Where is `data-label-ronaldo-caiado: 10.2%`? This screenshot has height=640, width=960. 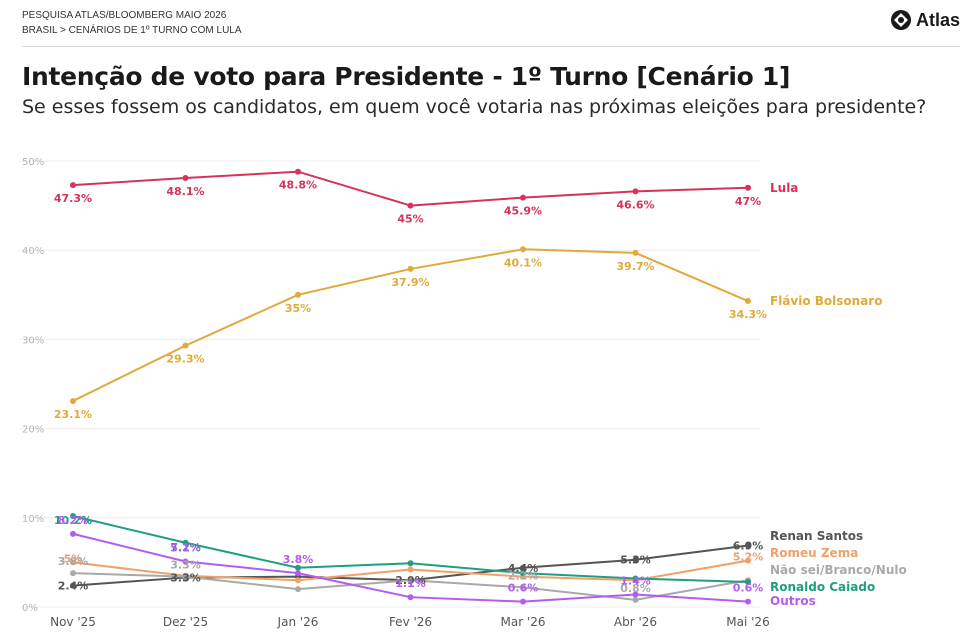
data-label-ronaldo-caiado: 10.2% is located at coordinates (73, 520).